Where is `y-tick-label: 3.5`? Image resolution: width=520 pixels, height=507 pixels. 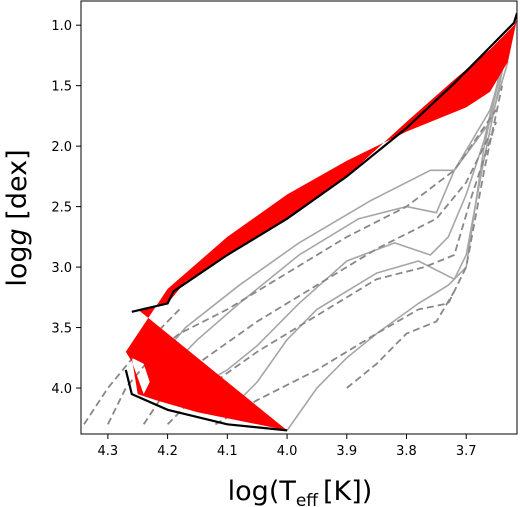 y-tick-label: 3.5 is located at coordinates (61, 329).